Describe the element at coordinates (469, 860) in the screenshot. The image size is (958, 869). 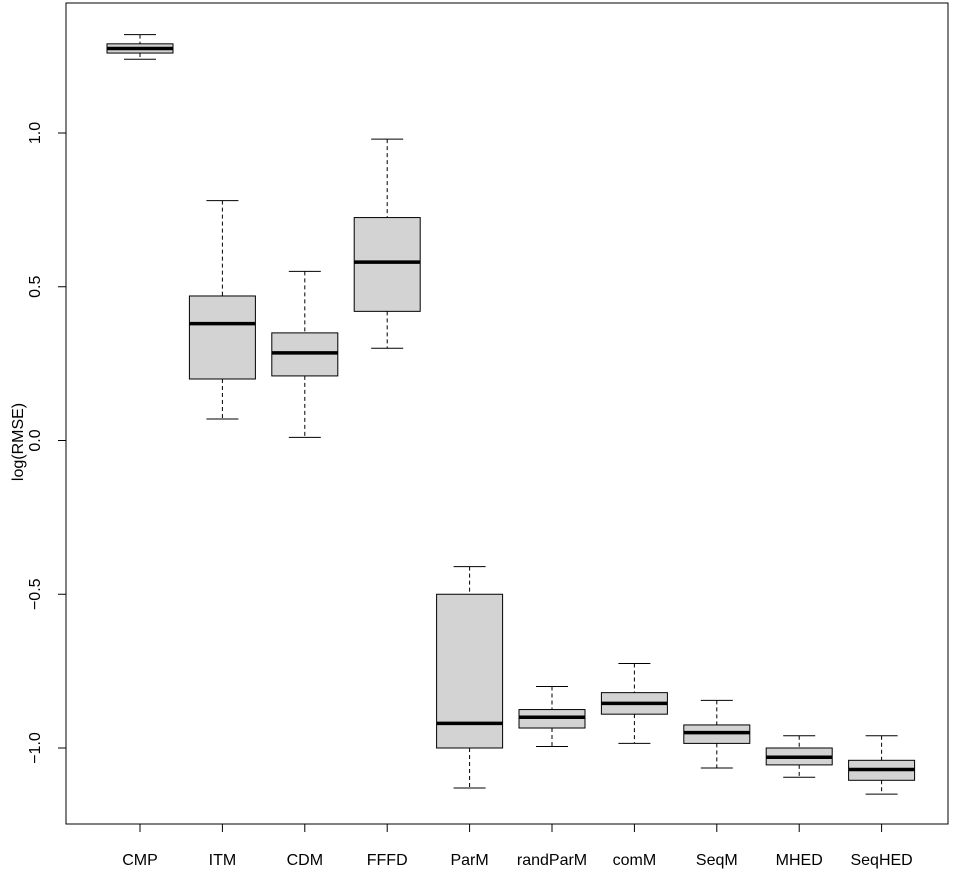
I see `x-tick-label: ParM` at that location.